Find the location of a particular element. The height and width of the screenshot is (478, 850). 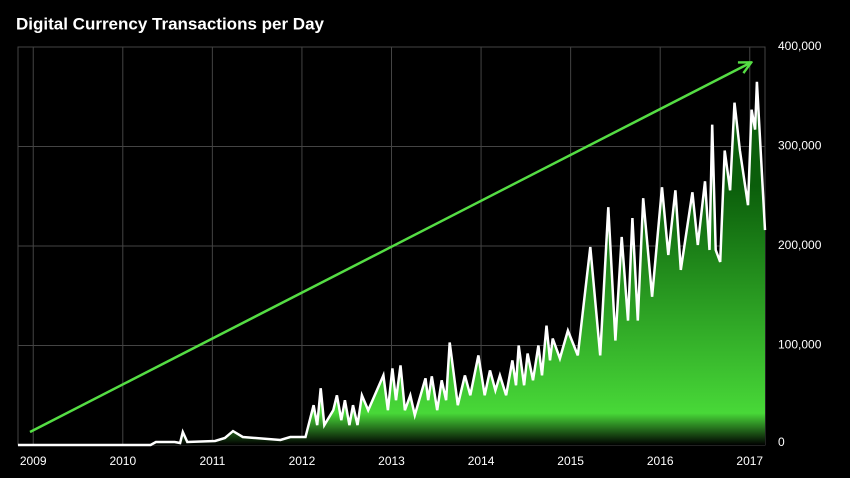

chart-title: Digital Currency Transactions per Day is located at coordinates (170, 23).